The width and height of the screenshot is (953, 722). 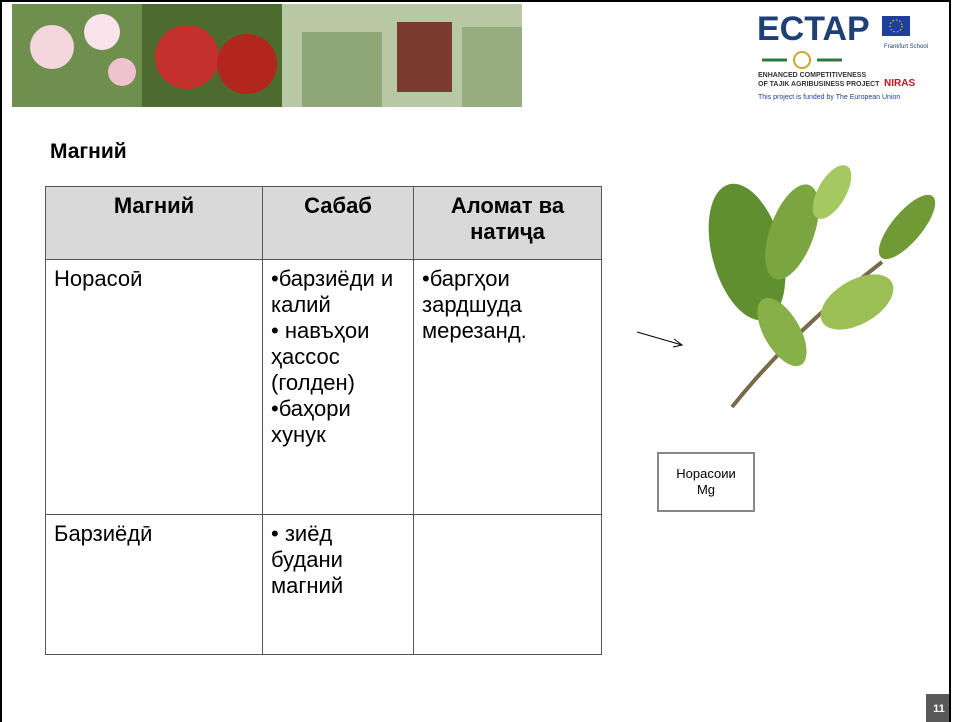 What do you see at coordinates (424, 57) in the screenshot?
I see `tractor` at bounding box center [424, 57].